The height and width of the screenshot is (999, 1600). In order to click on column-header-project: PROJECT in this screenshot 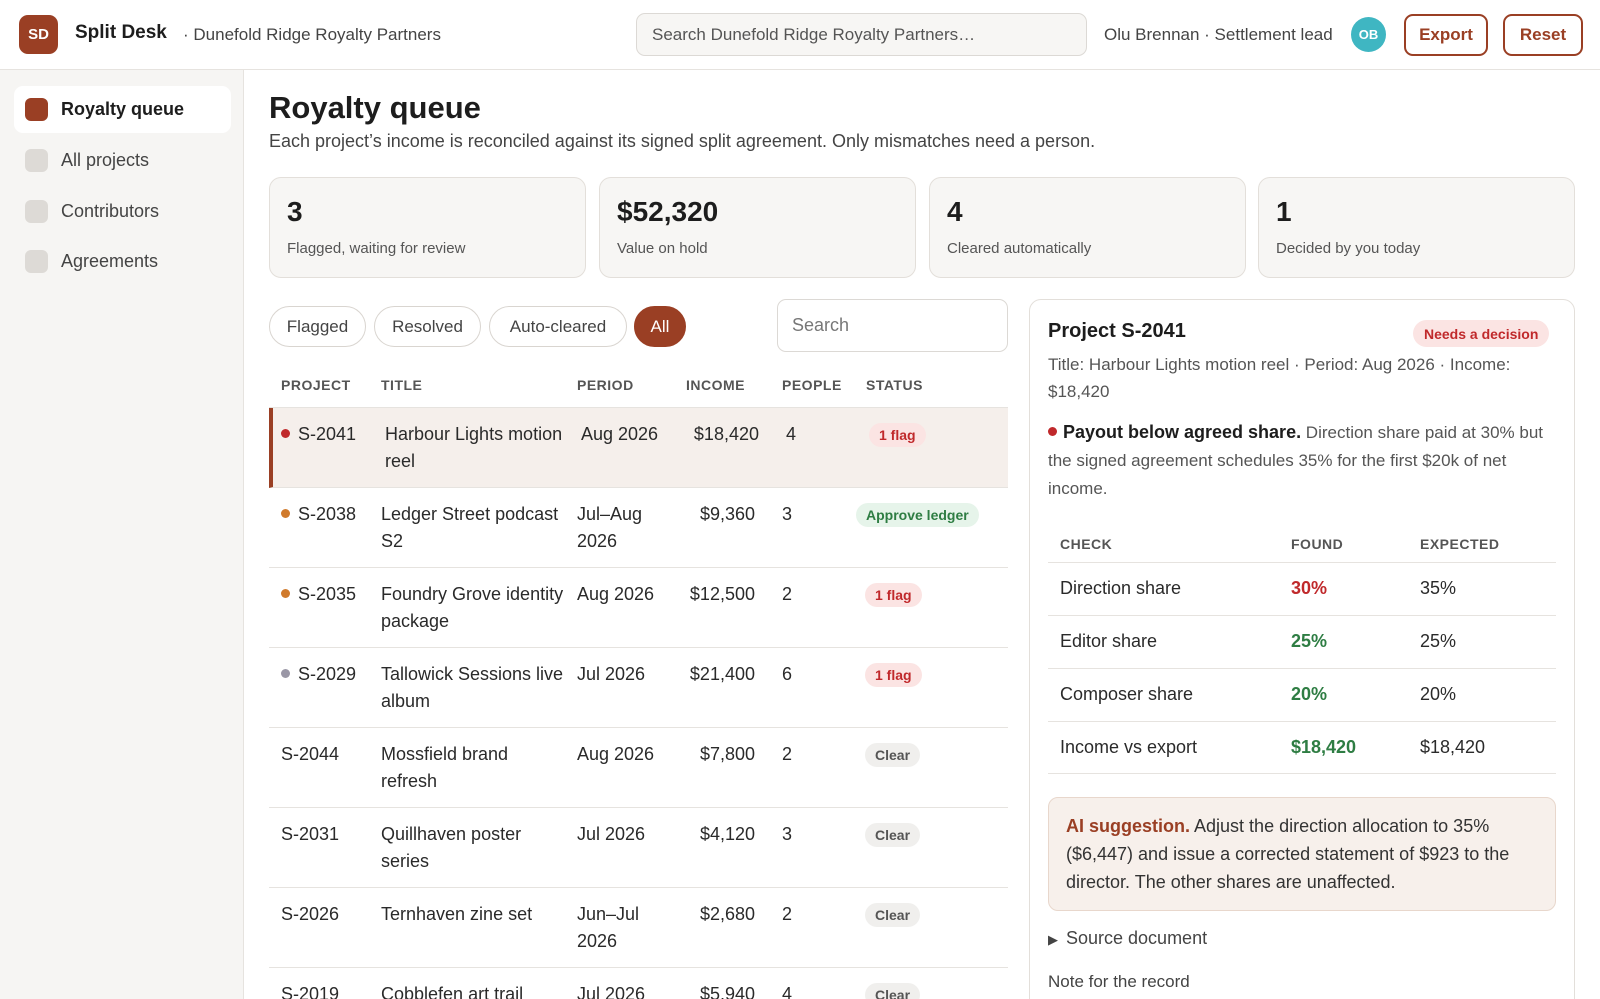, I will do `click(316, 385)`.